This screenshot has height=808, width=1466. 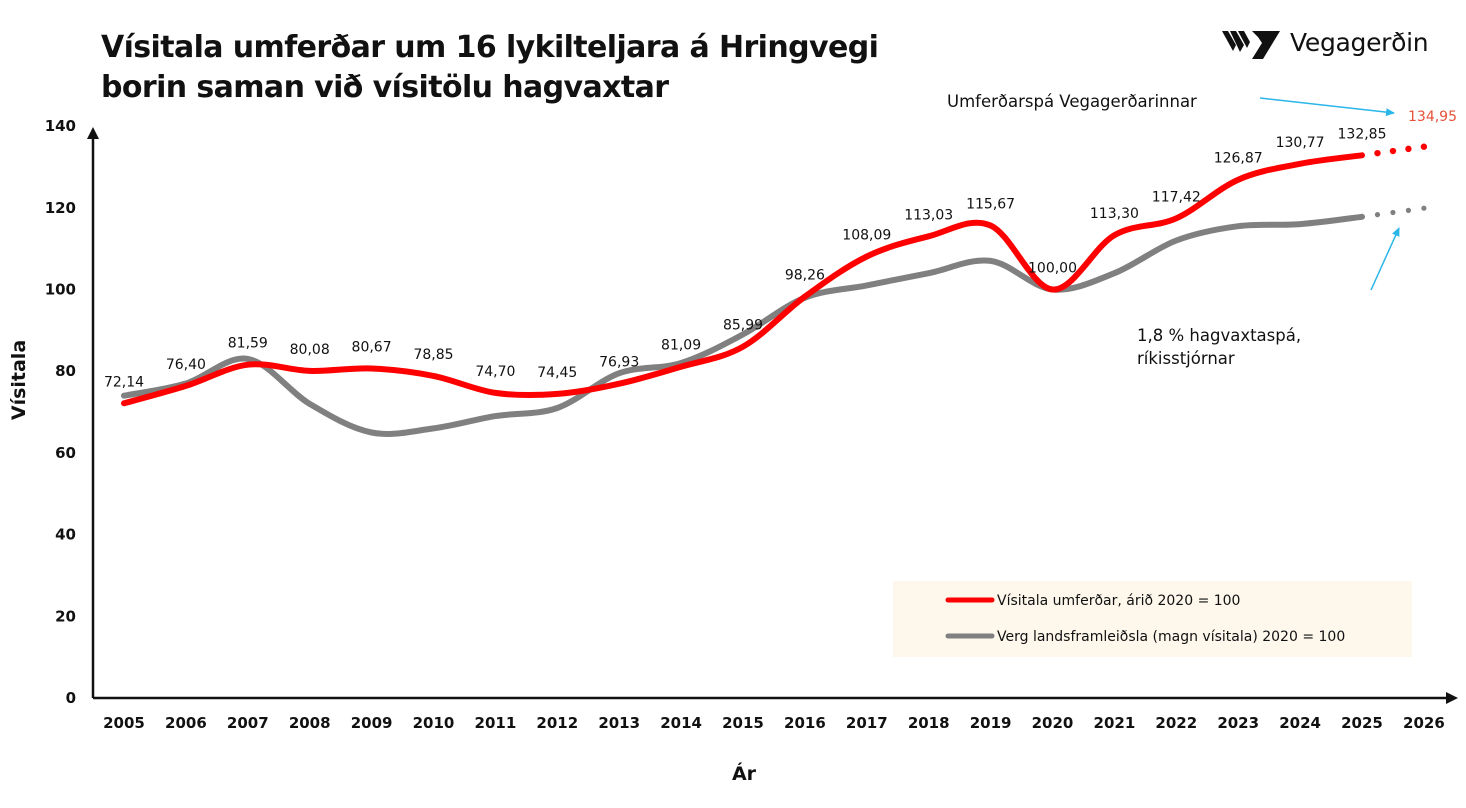 I want to click on y-tick-label: 140, so click(x=60, y=126).